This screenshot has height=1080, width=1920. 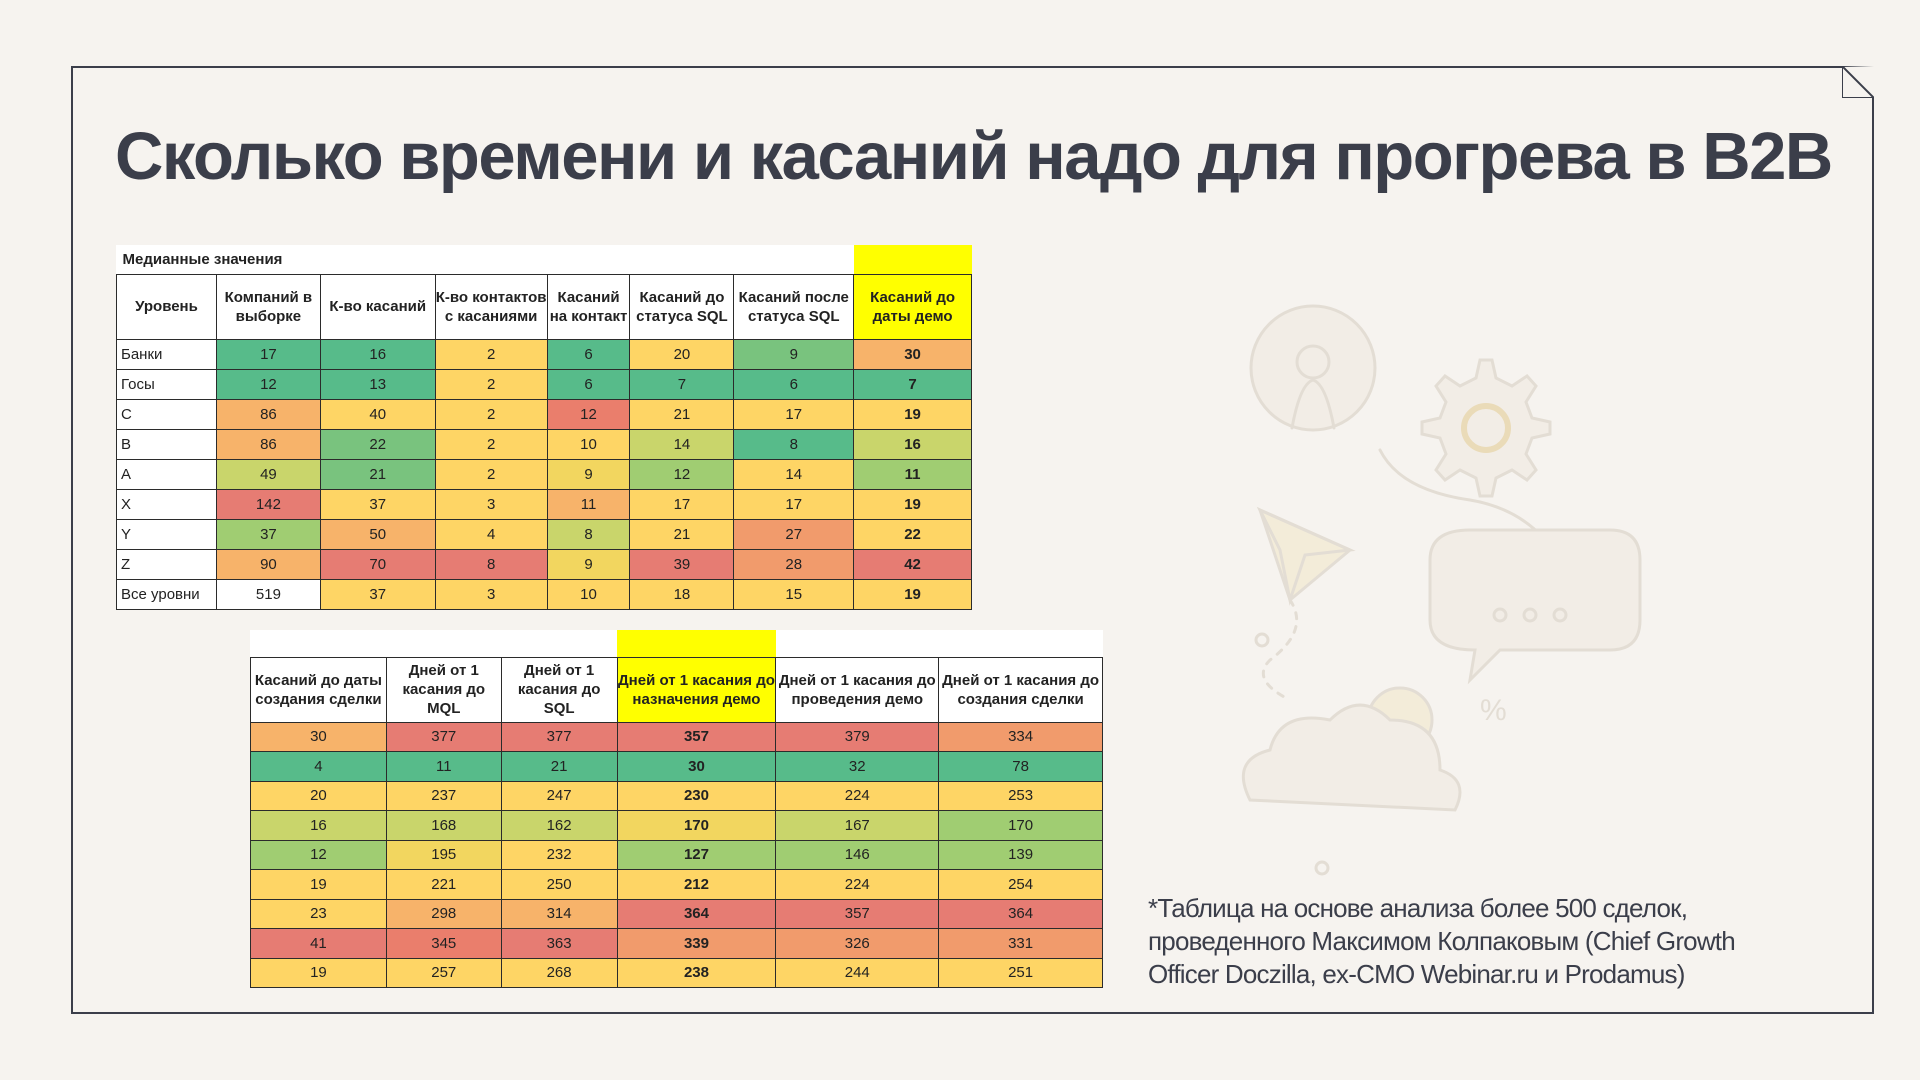 What do you see at coordinates (1280, 650) in the screenshot?
I see `dashed-path` at bounding box center [1280, 650].